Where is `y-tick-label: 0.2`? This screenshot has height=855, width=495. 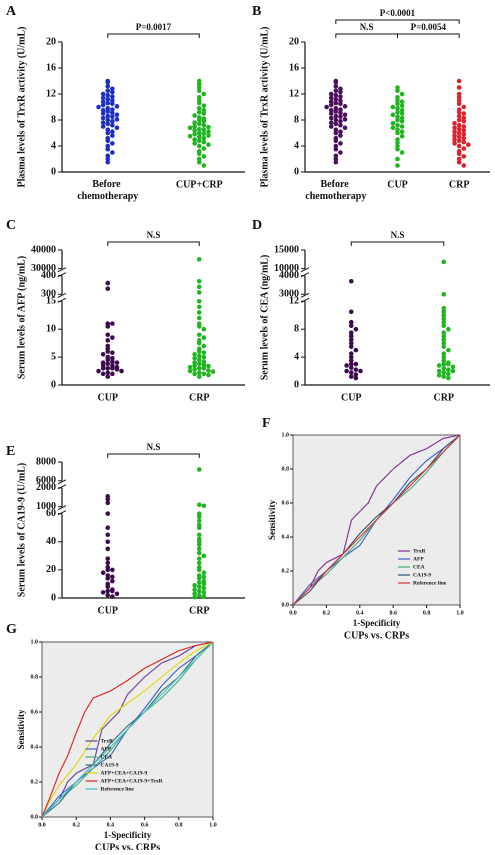 y-tick-label: 0.2 is located at coordinates (35, 782).